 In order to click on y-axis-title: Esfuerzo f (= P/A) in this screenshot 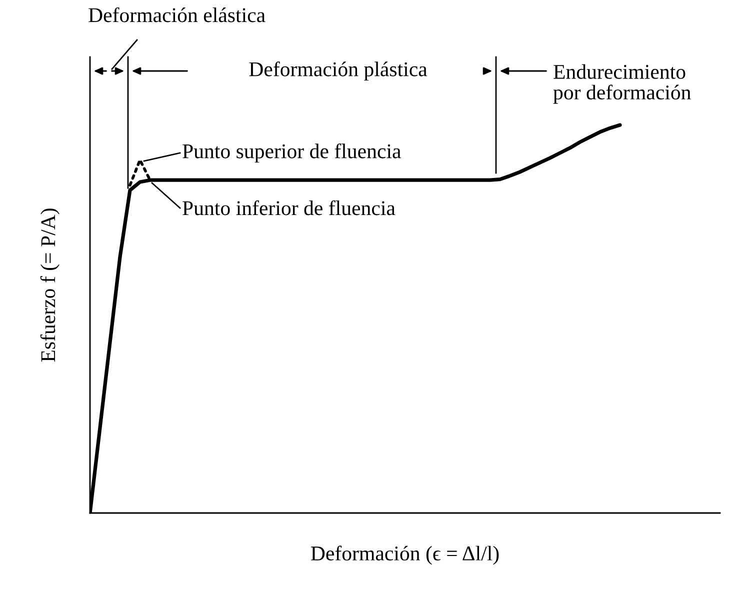, I will do `click(50, 285)`.